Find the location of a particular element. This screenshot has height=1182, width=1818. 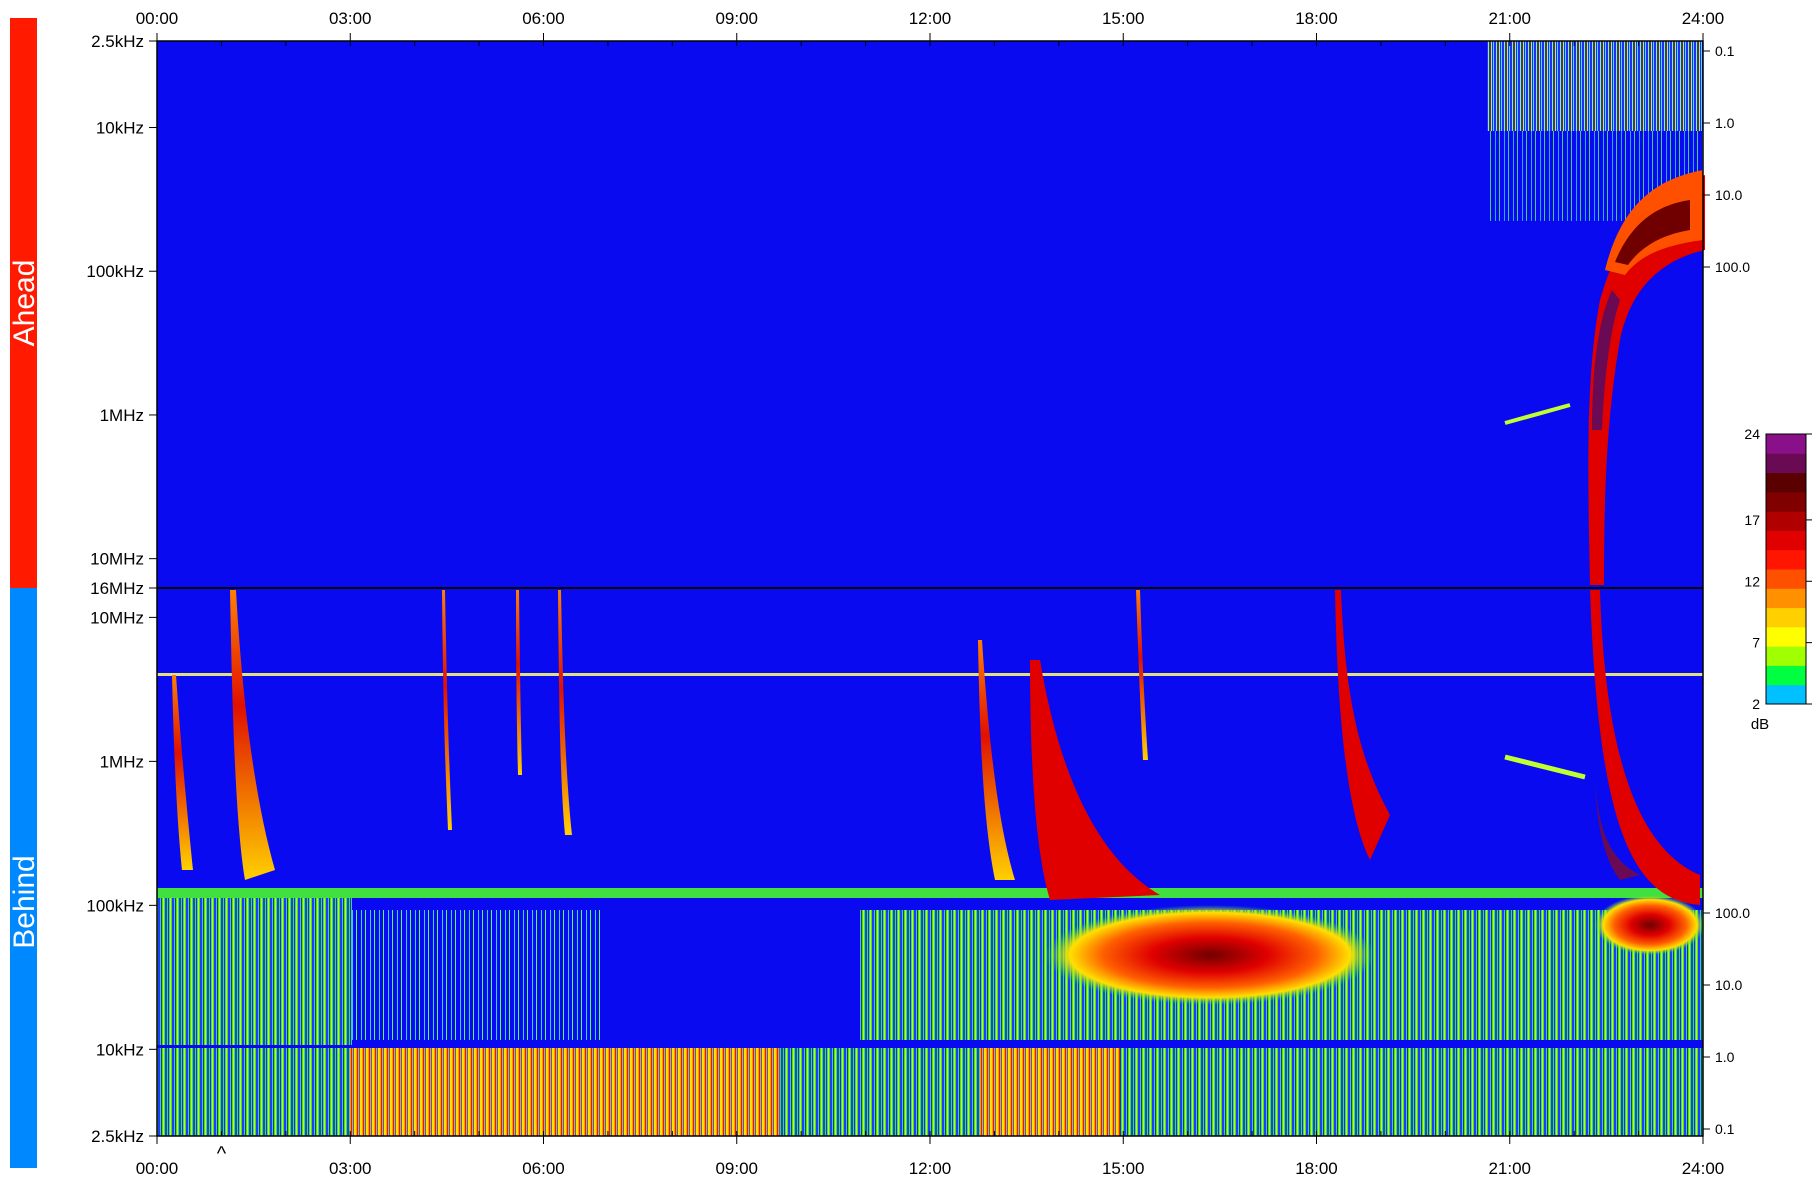

behind-low-blob is located at coordinates (1650, 925).